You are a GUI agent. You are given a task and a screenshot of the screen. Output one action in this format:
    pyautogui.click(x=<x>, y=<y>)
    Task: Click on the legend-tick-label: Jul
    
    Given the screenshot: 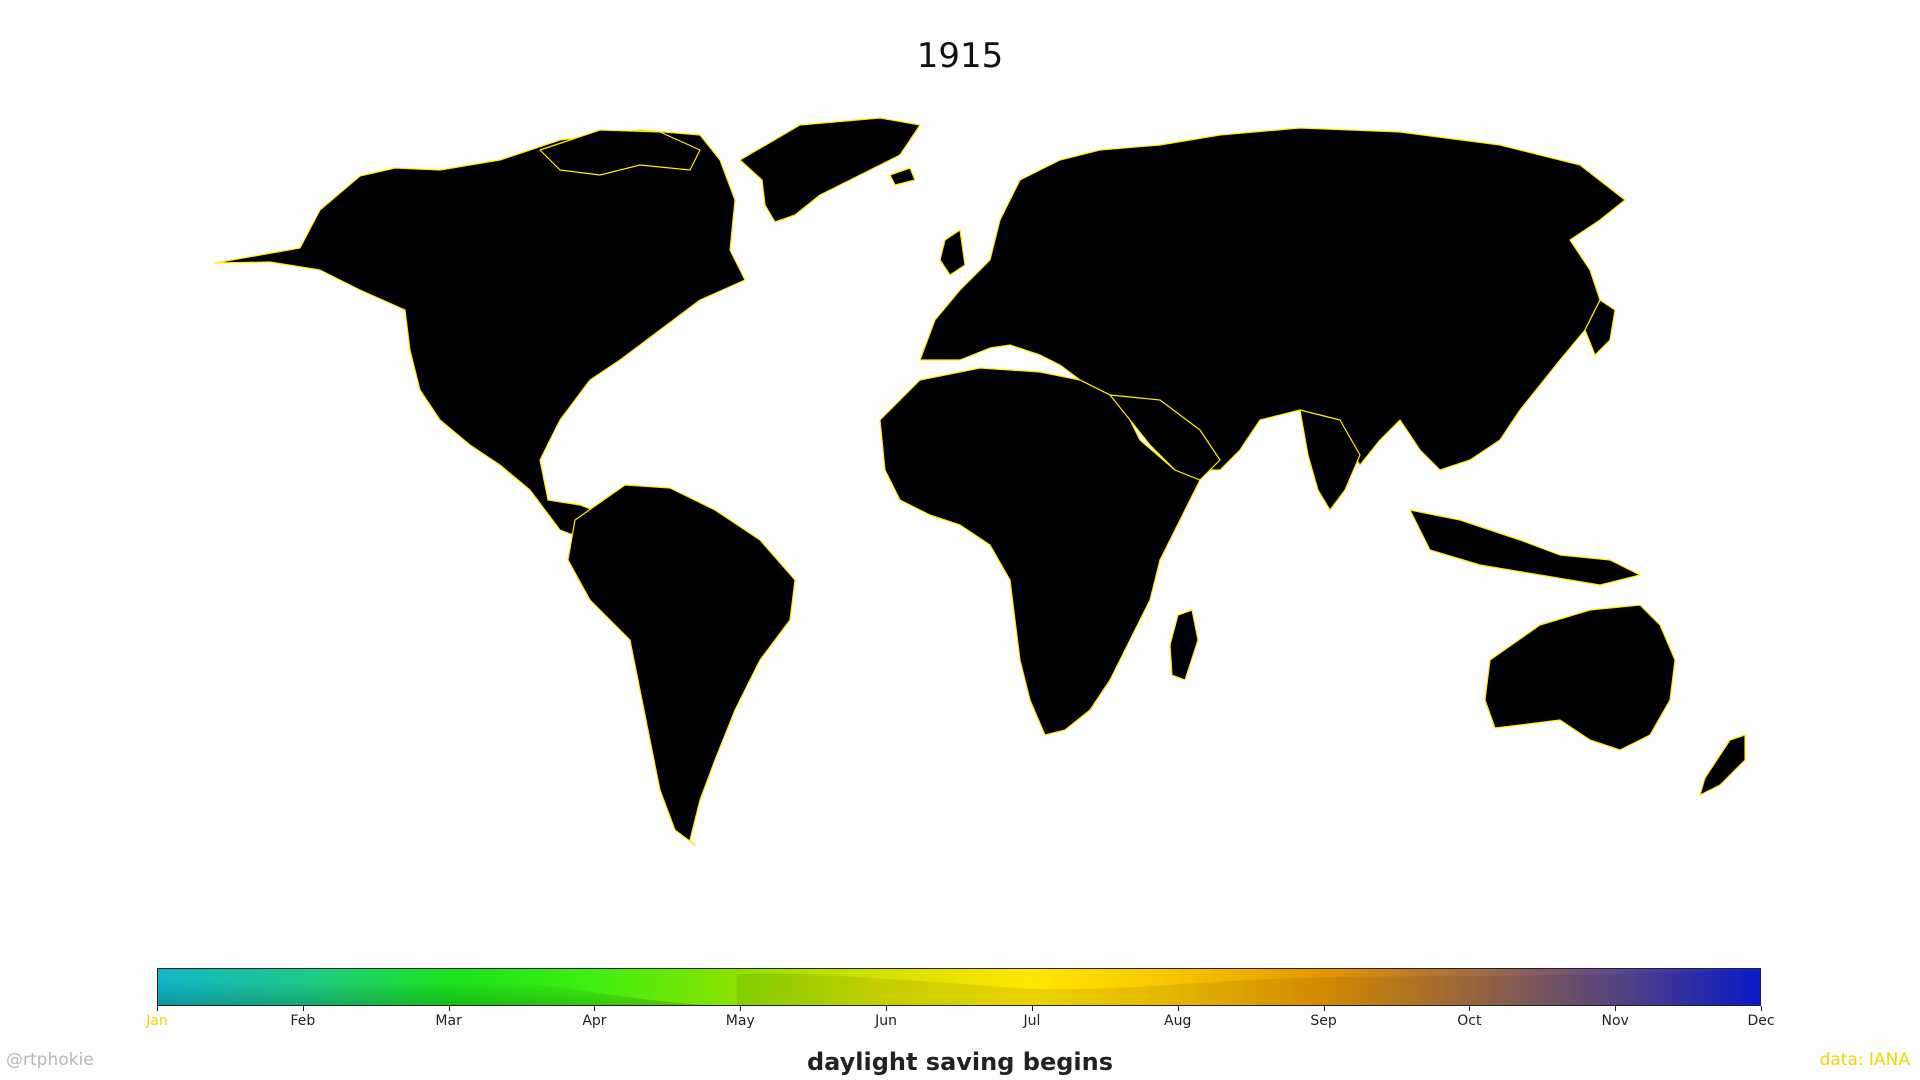 What is the action you would take?
    pyautogui.click(x=1032, y=1021)
    